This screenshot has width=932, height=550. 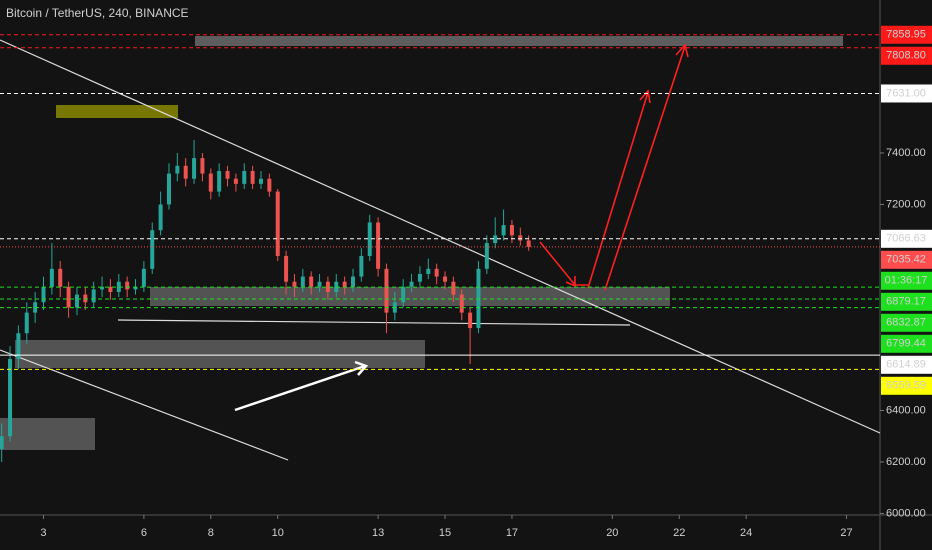 I want to click on price-label: 6832.87, so click(x=906, y=323).